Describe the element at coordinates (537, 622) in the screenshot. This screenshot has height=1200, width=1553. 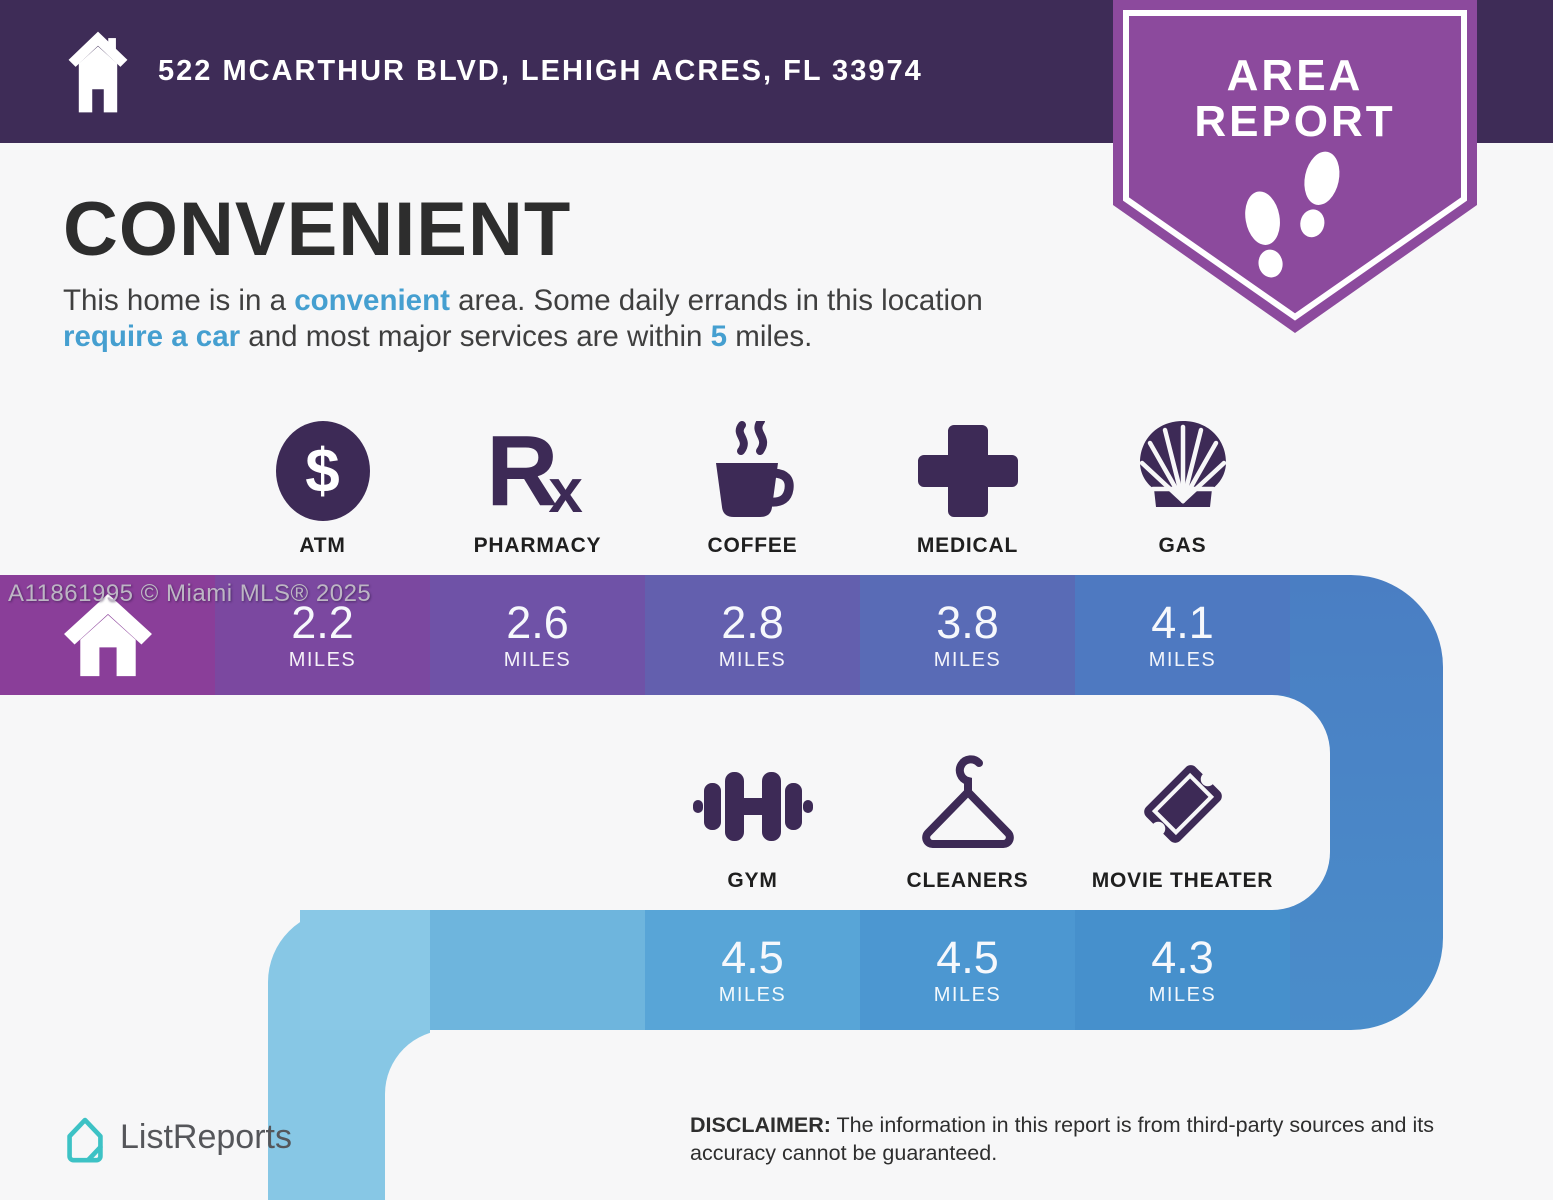
I see `distance-value: 2.6` at that location.